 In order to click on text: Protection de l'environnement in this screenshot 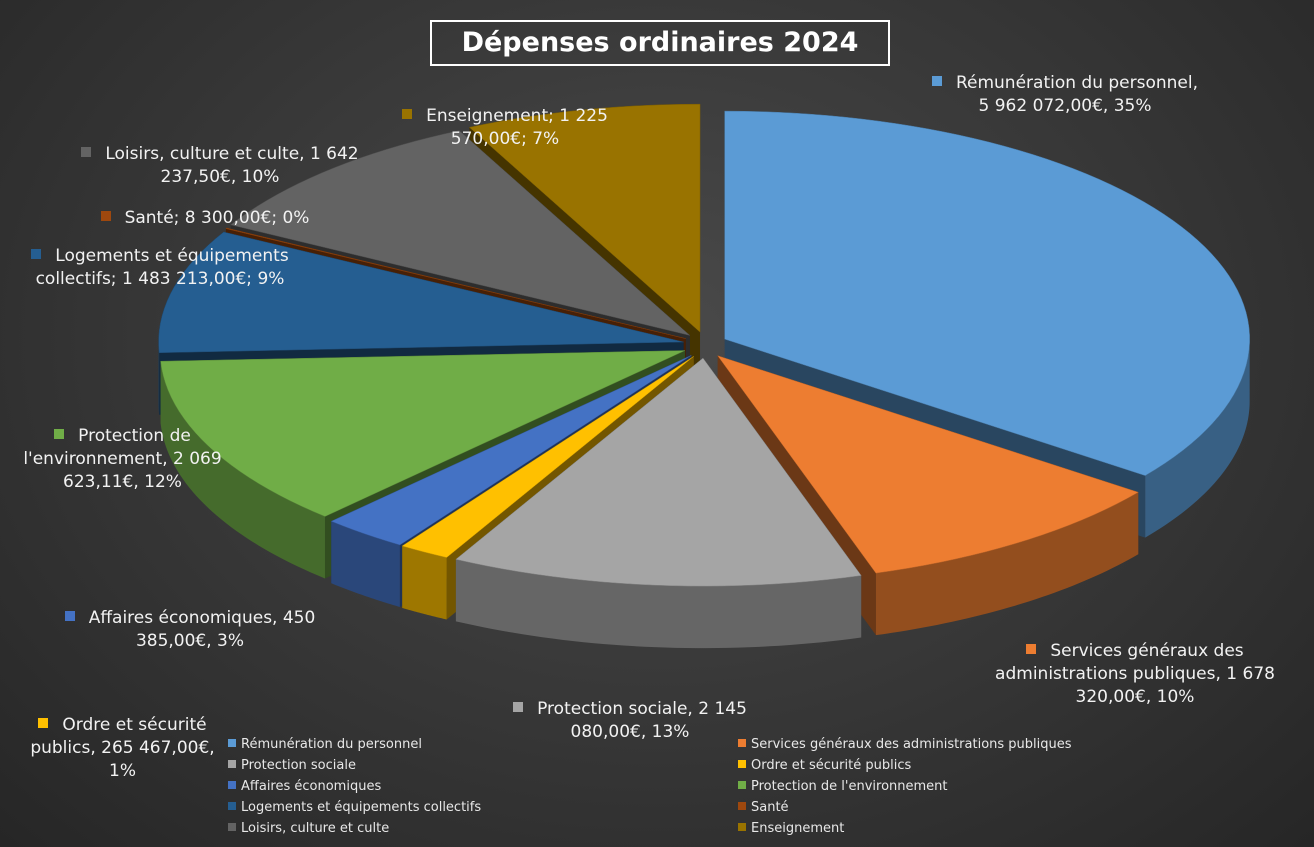, I will do `click(849, 786)`.